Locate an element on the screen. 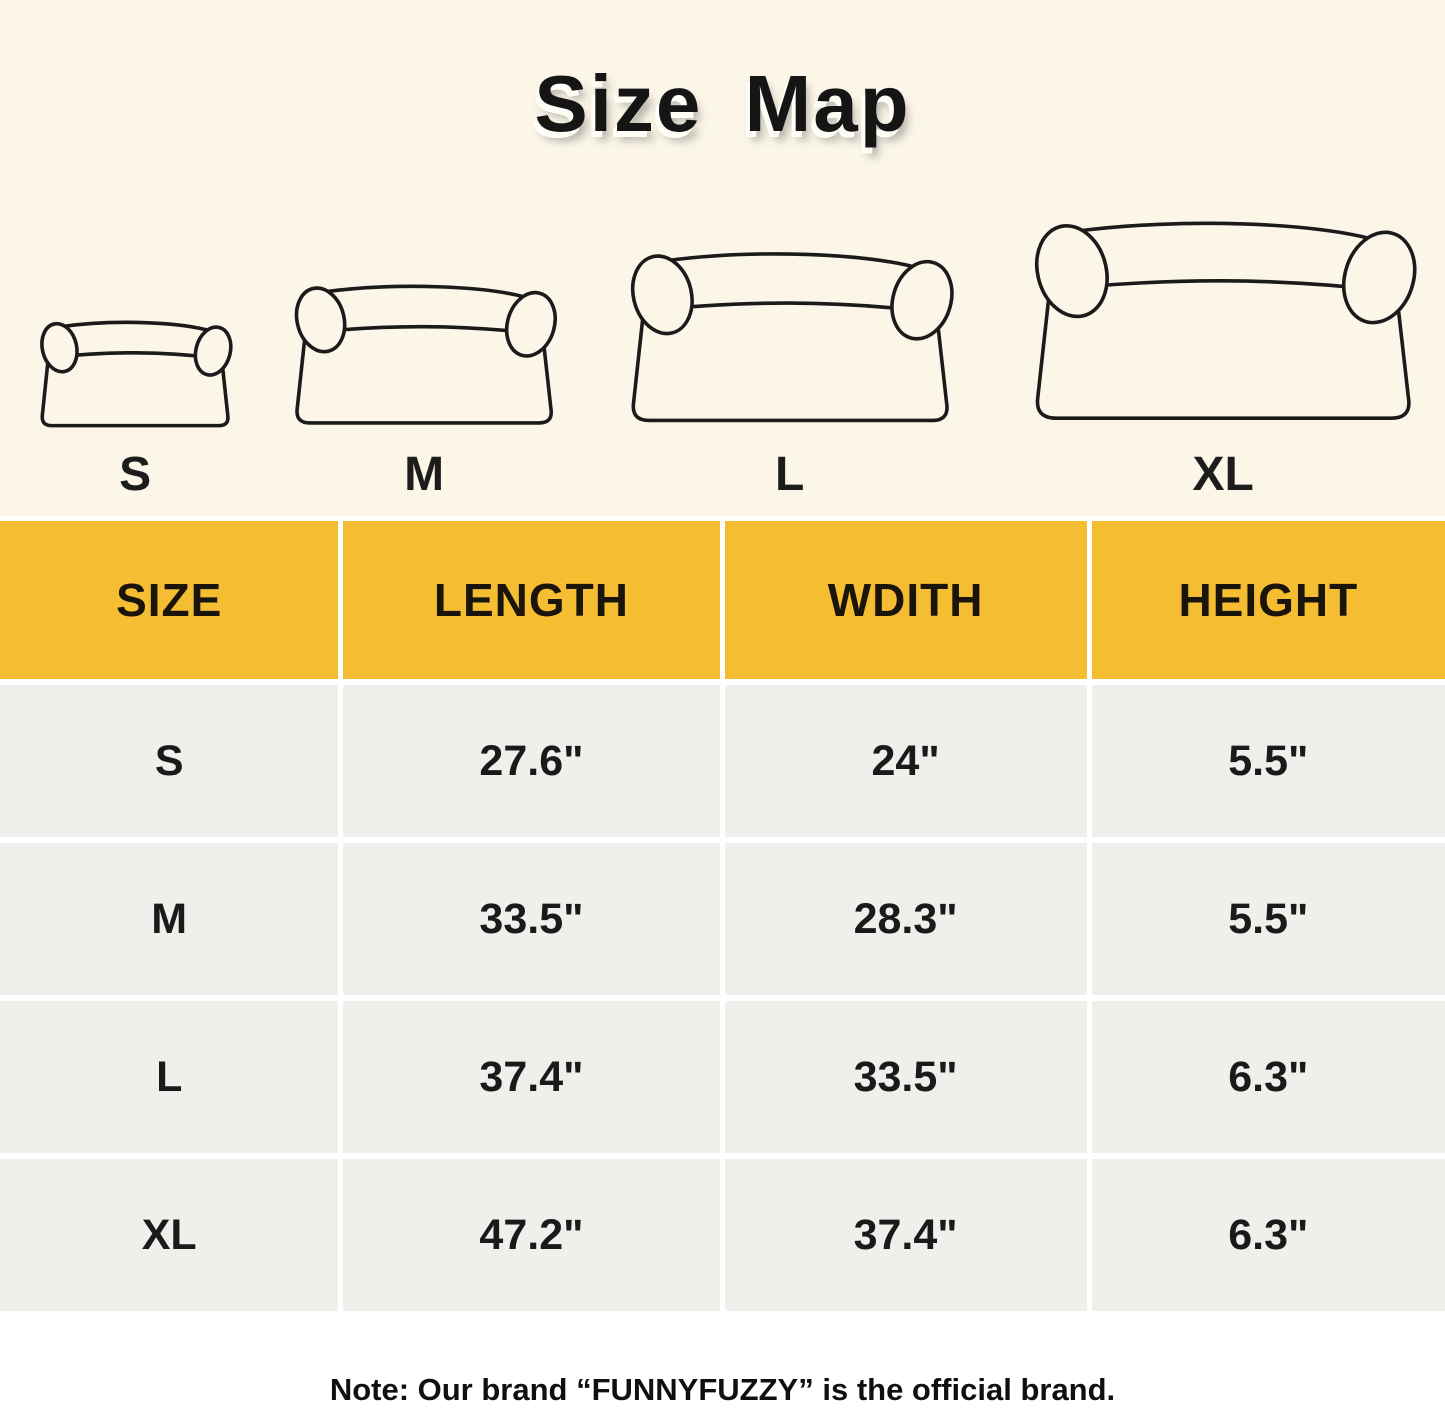 This screenshot has width=1445, height=1428. cell-xl-size: XL is located at coordinates (169, 1235).